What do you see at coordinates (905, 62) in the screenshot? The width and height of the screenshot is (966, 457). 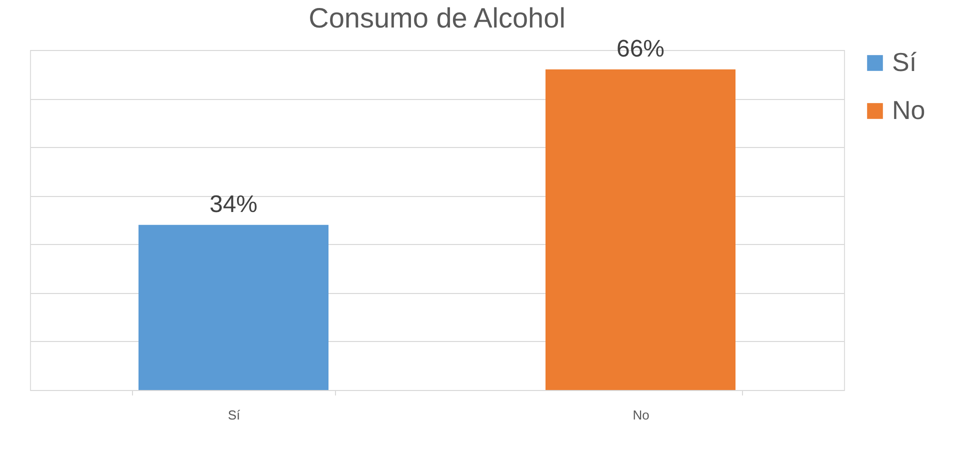 I see `legend-label: Sí` at bounding box center [905, 62].